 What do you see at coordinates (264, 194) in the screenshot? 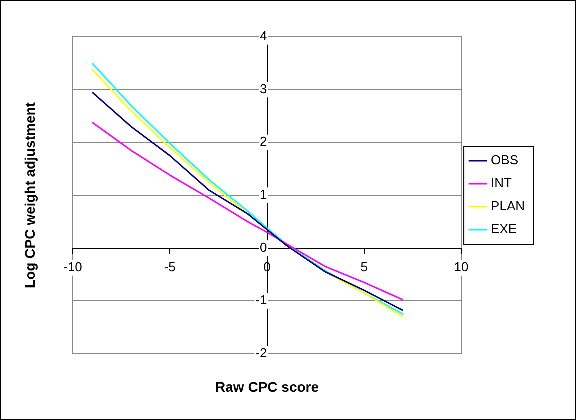
I see `y-tick-label: 1` at bounding box center [264, 194].